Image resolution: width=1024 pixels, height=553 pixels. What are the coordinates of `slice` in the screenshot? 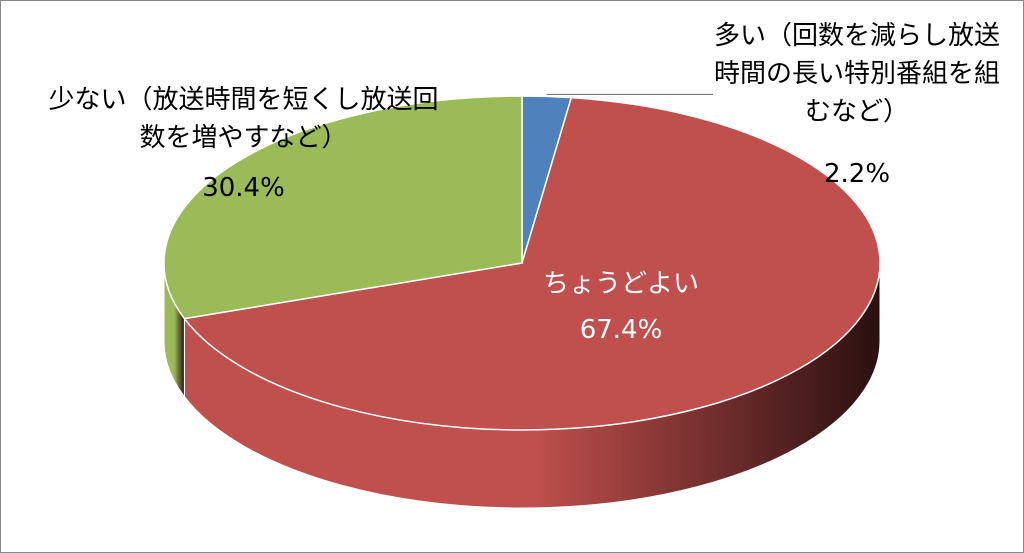 It's located at (343, 207).